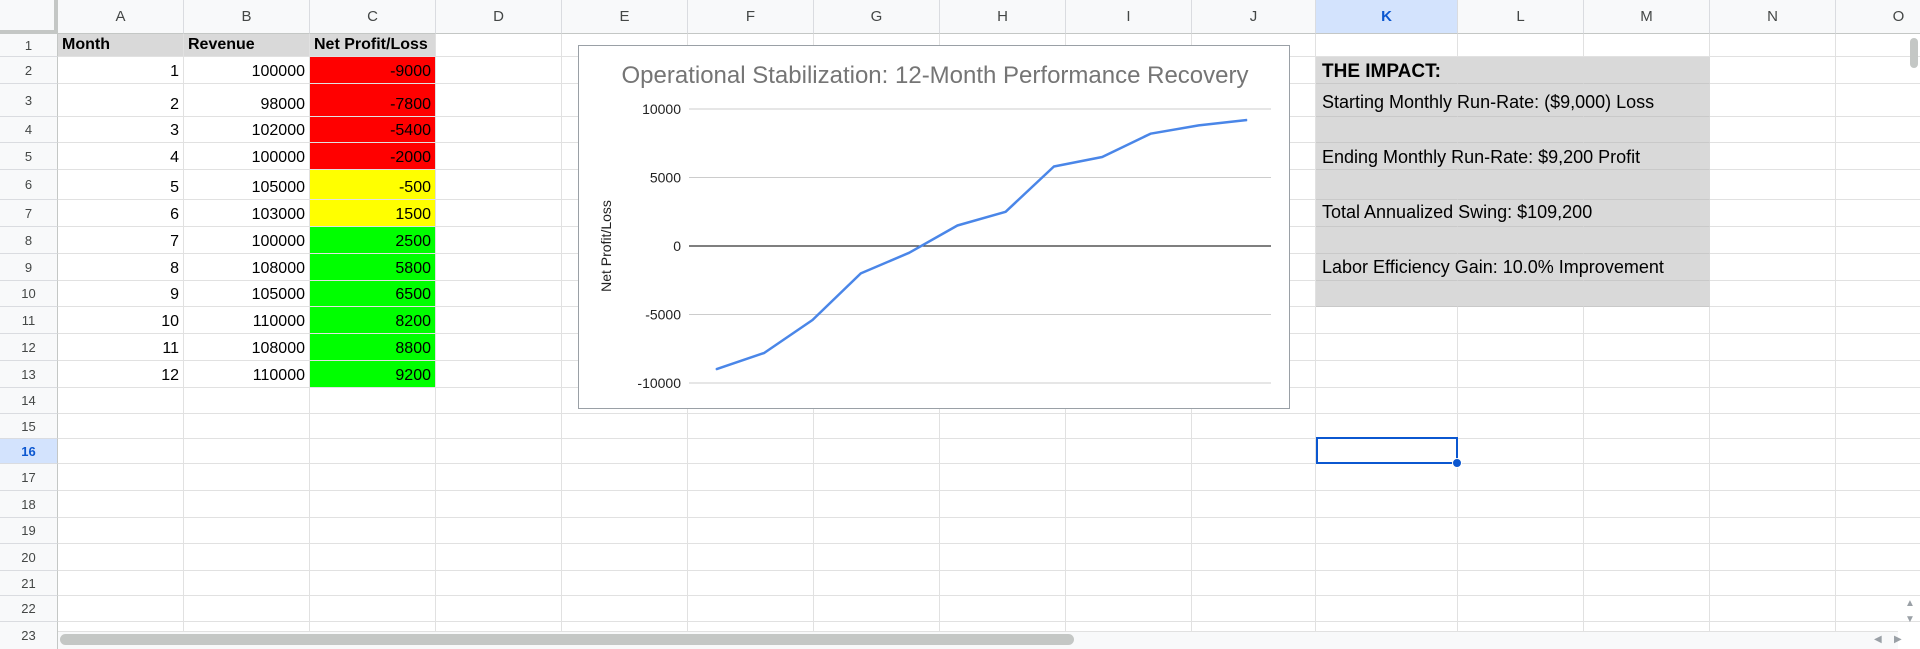 Image resolution: width=1920 pixels, height=649 pixels. Describe the element at coordinates (29, 130) in the screenshot. I see `row-header-4: 4` at that location.